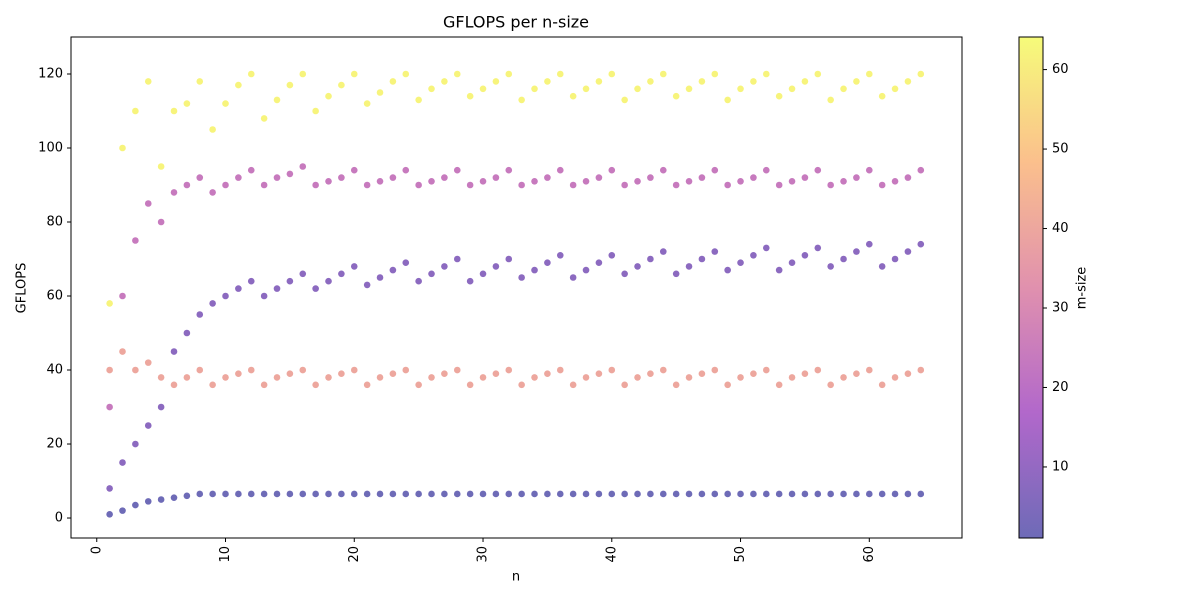  Describe the element at coordinates (1060, 466) in the screenshot. I see `colorbar-tick-label: 10` at that location.